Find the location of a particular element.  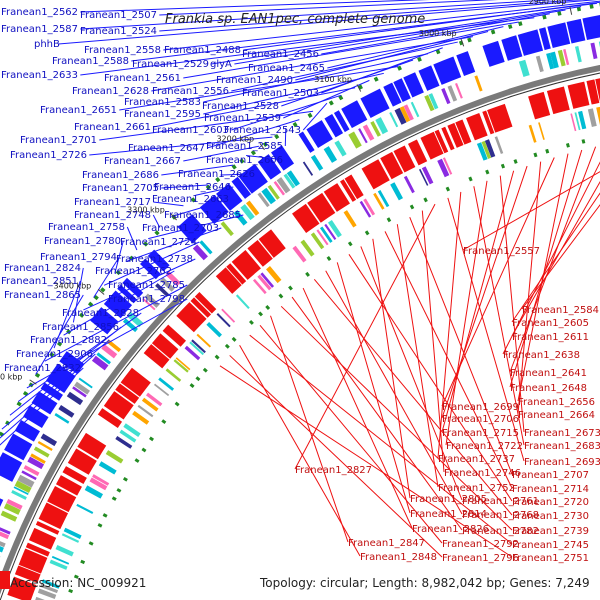

gene-label-forward: Franean1_2606 is located at coordinates (244, 160).